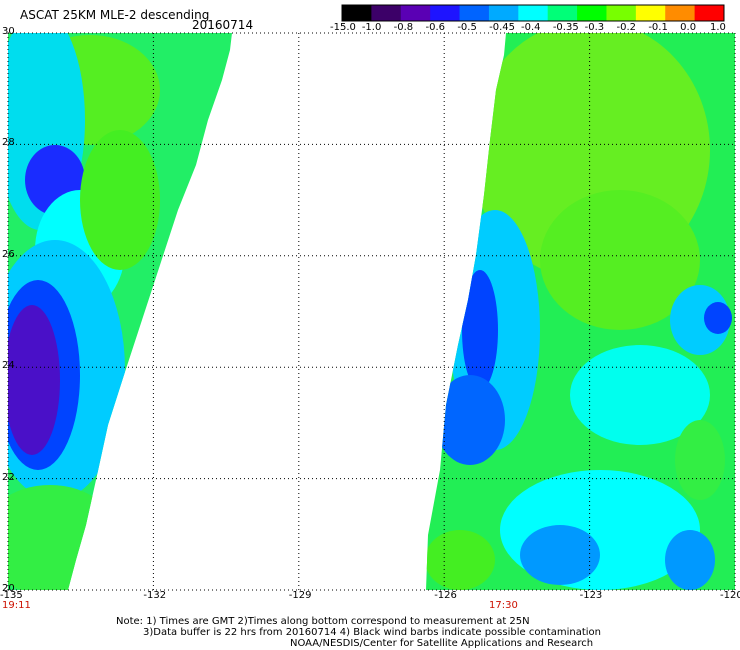 Image resolution: width=740 pixels, height=650 pixels. I want to click on colorbar-tick-label: -0.2, so click(626, 27).